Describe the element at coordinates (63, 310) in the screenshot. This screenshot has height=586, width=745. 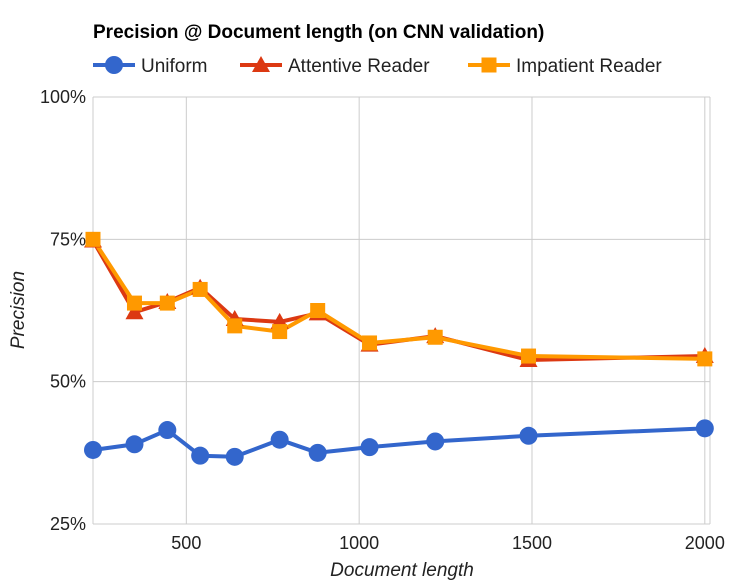
I see `y-axis-ticks: 25% 50% 75% 100%` at that location.